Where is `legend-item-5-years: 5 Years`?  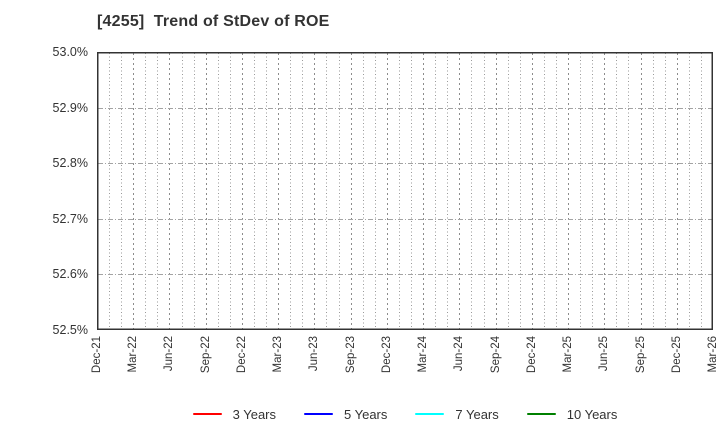 legend-item-5-years: 5 Years is located at coordinates (345, 414).